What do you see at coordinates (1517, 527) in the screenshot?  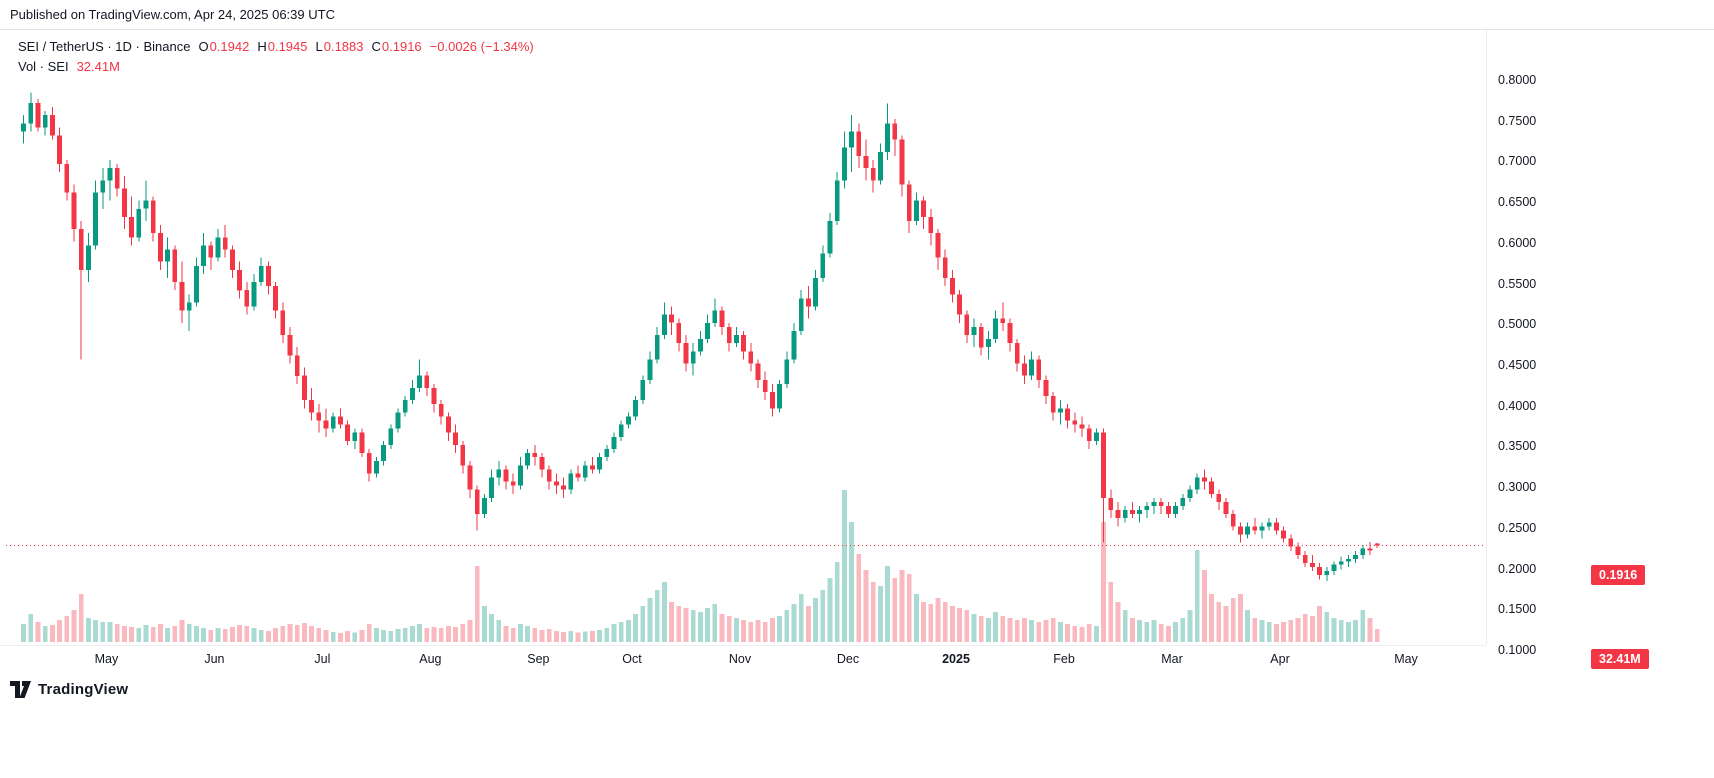 I see `price-axis-label: 0.2500` at bounding box center [1517, 527].